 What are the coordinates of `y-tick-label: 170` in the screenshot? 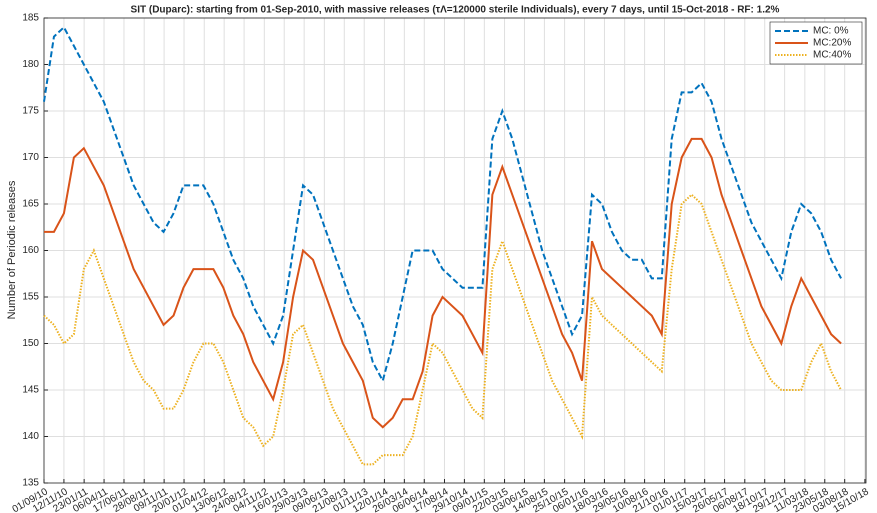 It's located at (30, 157).